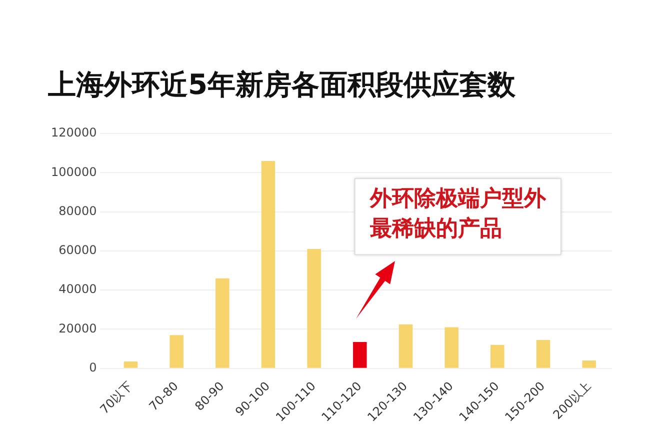 This screenshot has height=436, width=660. Describe the element at coordinates (73, 171) in the screenshot. I see `y-tick-label: 100000` at that location.